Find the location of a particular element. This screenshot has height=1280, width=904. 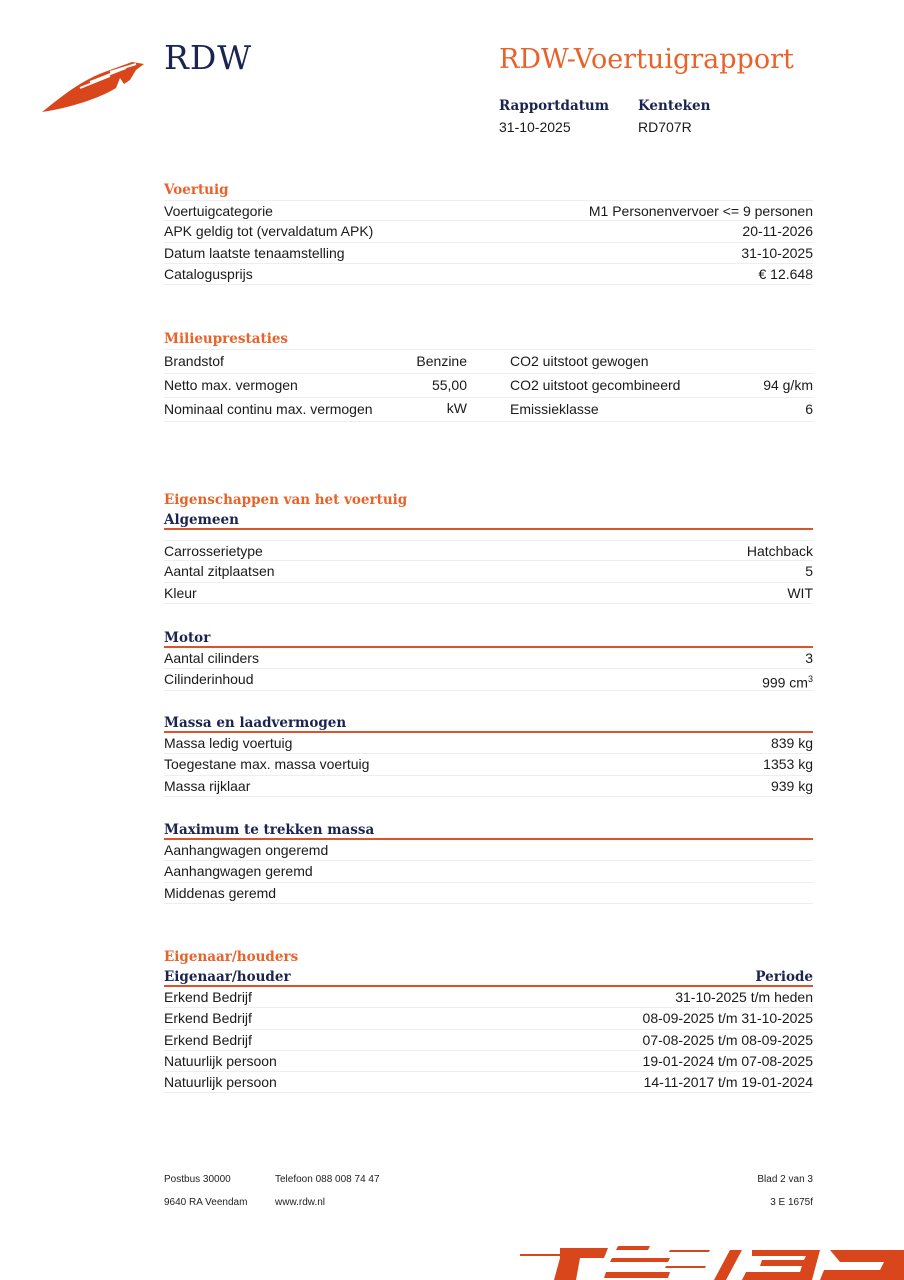

plate: RD707R is located at coordinates (665, 127).